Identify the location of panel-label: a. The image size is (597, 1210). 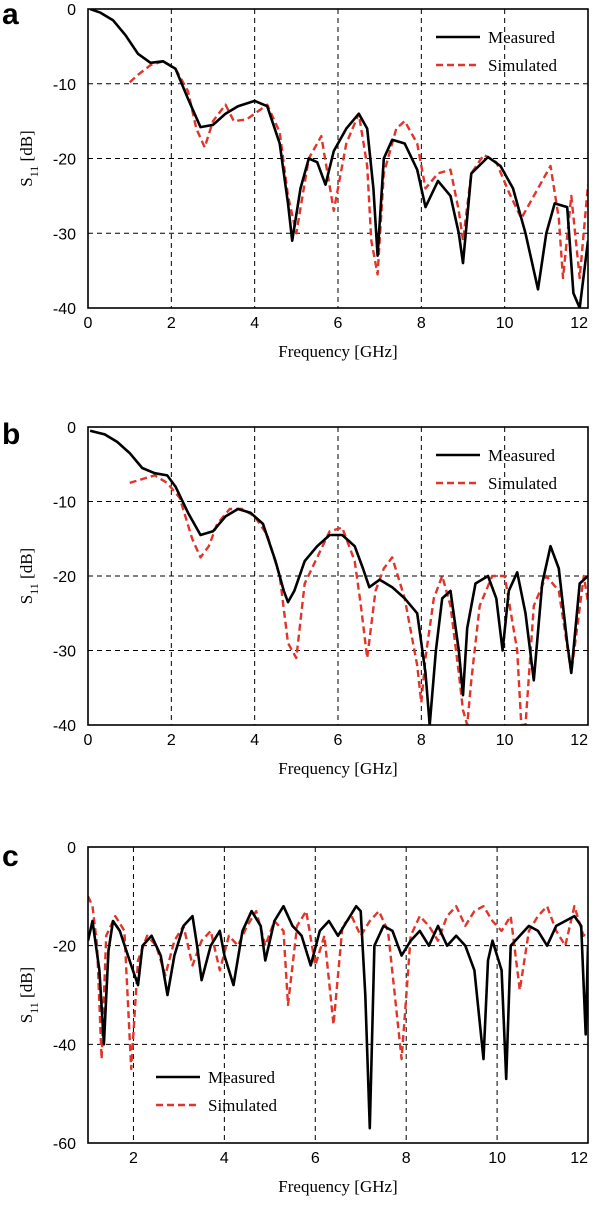
(10, 15).